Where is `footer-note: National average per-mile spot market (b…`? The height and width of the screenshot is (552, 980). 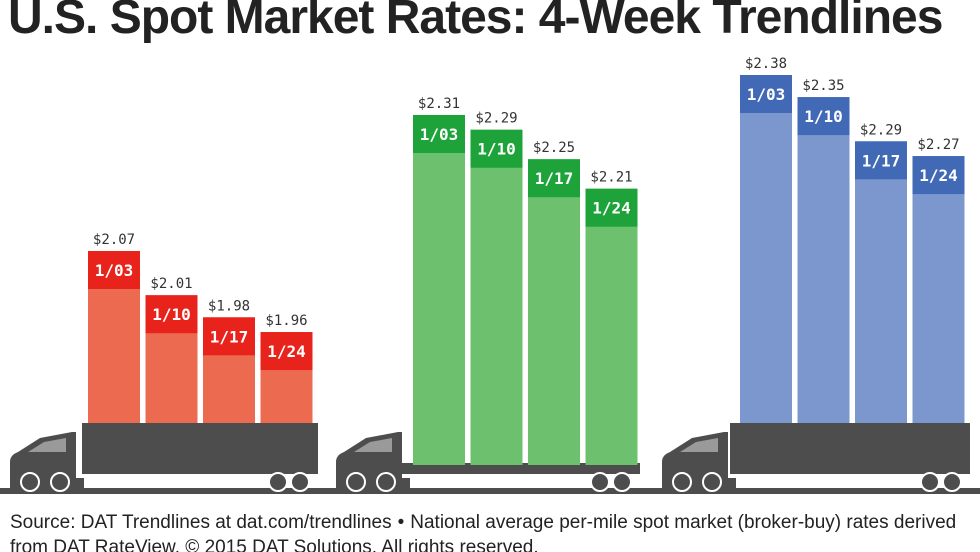 footer-note: National average per-mile spot market (b… is located at coordinates (483, 532).